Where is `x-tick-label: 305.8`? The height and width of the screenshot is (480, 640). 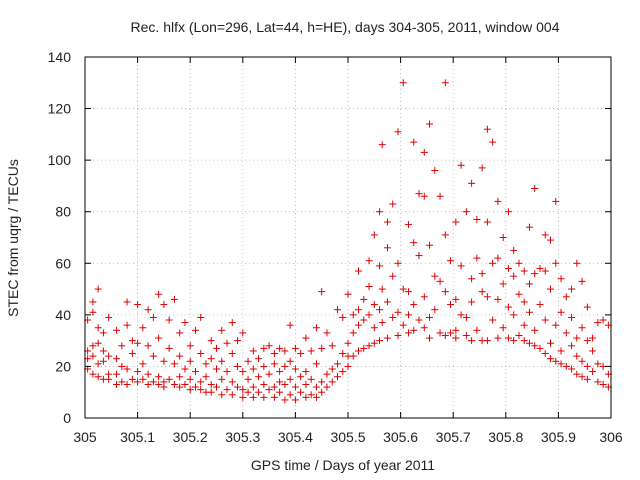
x-tick-label: 305.8 is located at coordinates (505, 437).